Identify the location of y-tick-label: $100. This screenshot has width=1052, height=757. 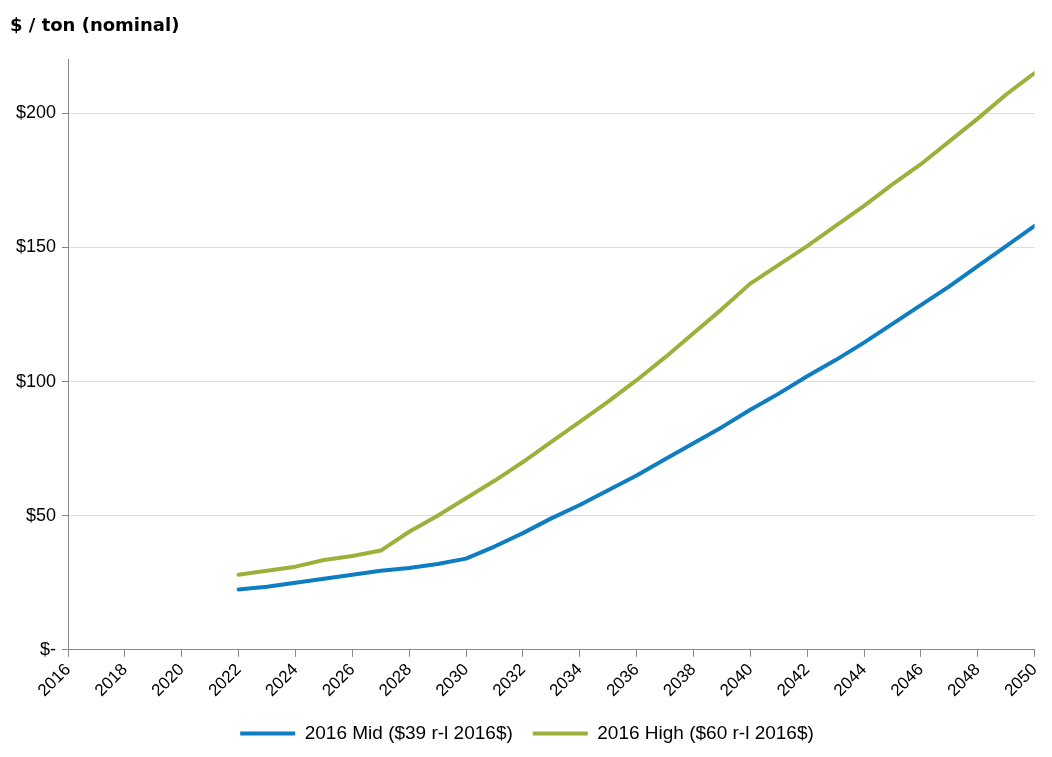
(36, 380).